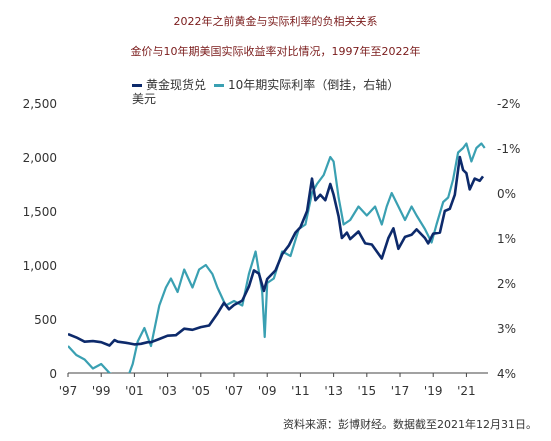 This screenshot has width=551, height=441. What do you see at coordinates (267, 391) in the screenshot?
I see `x-tick-label: '09` at bounding box center [267, 391].